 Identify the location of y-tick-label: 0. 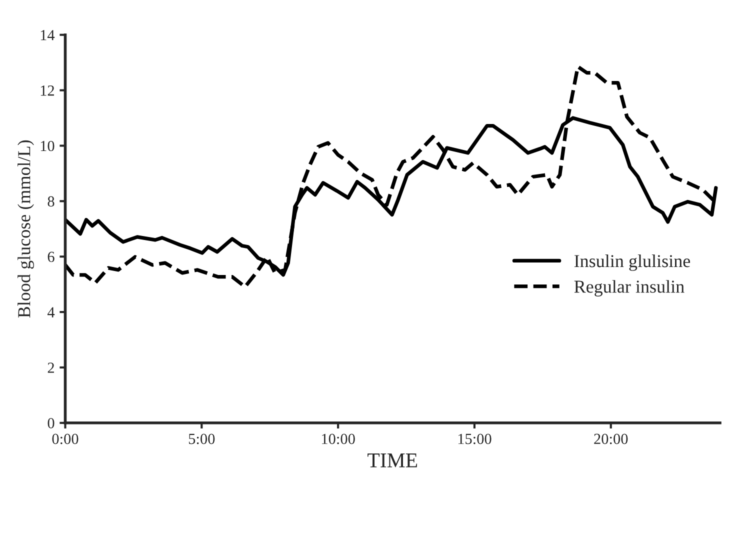
(51, 423).